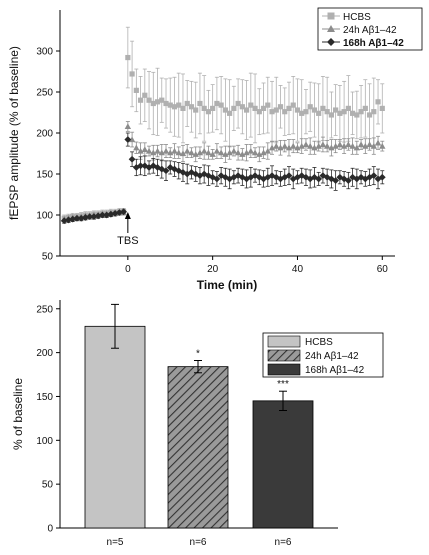  Describe the element at coordinates (370, 30) in the screenshot. I see `legend-label-24h: 24h Aβ1–42` at that location.